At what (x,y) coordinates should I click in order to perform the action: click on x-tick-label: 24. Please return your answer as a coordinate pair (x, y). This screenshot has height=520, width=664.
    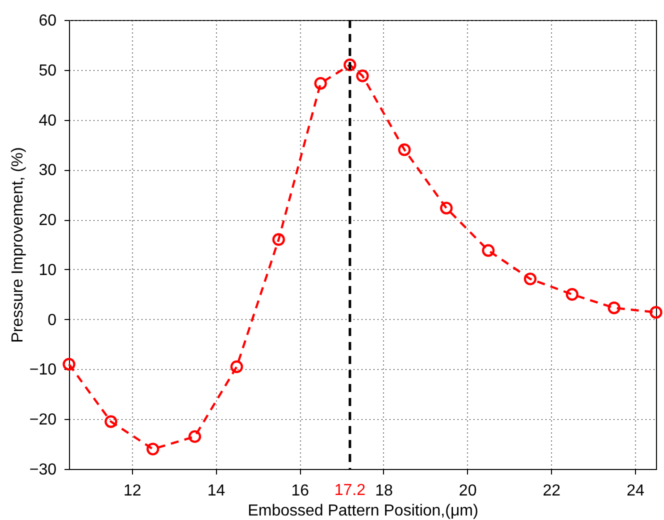
    Looking at the image, I should click on (635, 491).